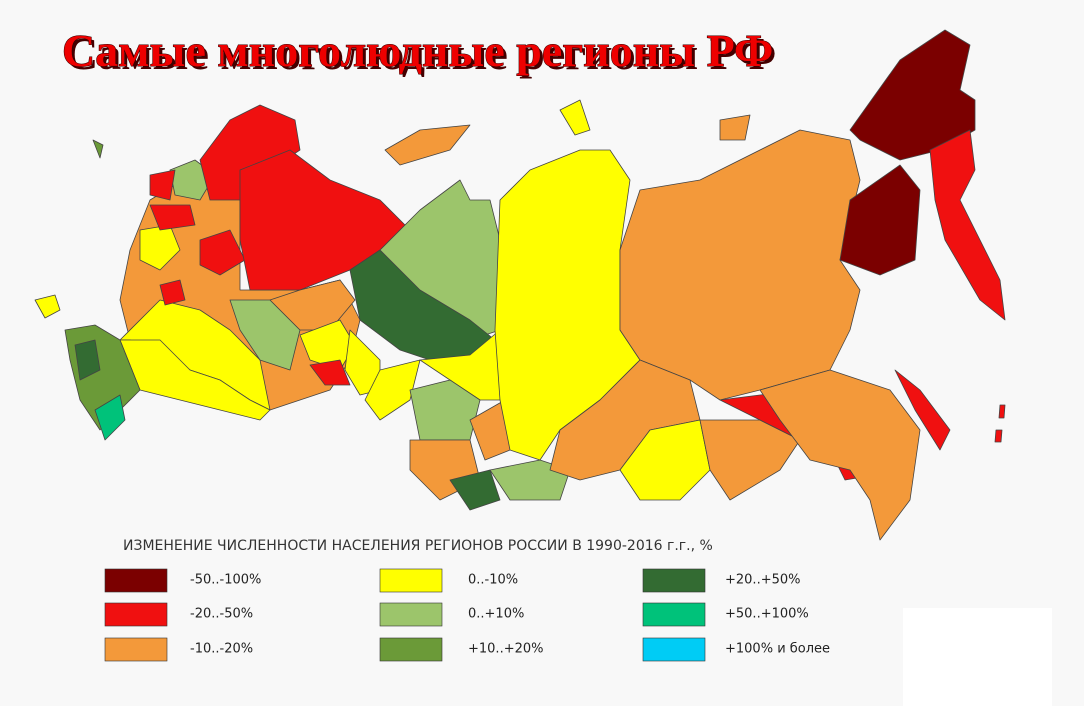  I want to click on legend-label: -20..-50%, so click(221, 614).